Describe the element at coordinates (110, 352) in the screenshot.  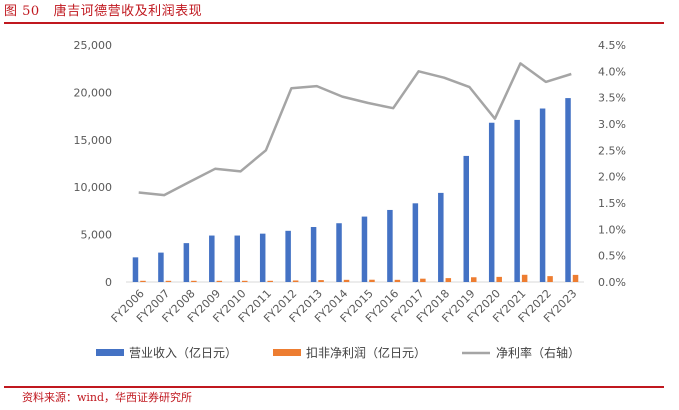
I see `legend-revenue-swatch` at that location.